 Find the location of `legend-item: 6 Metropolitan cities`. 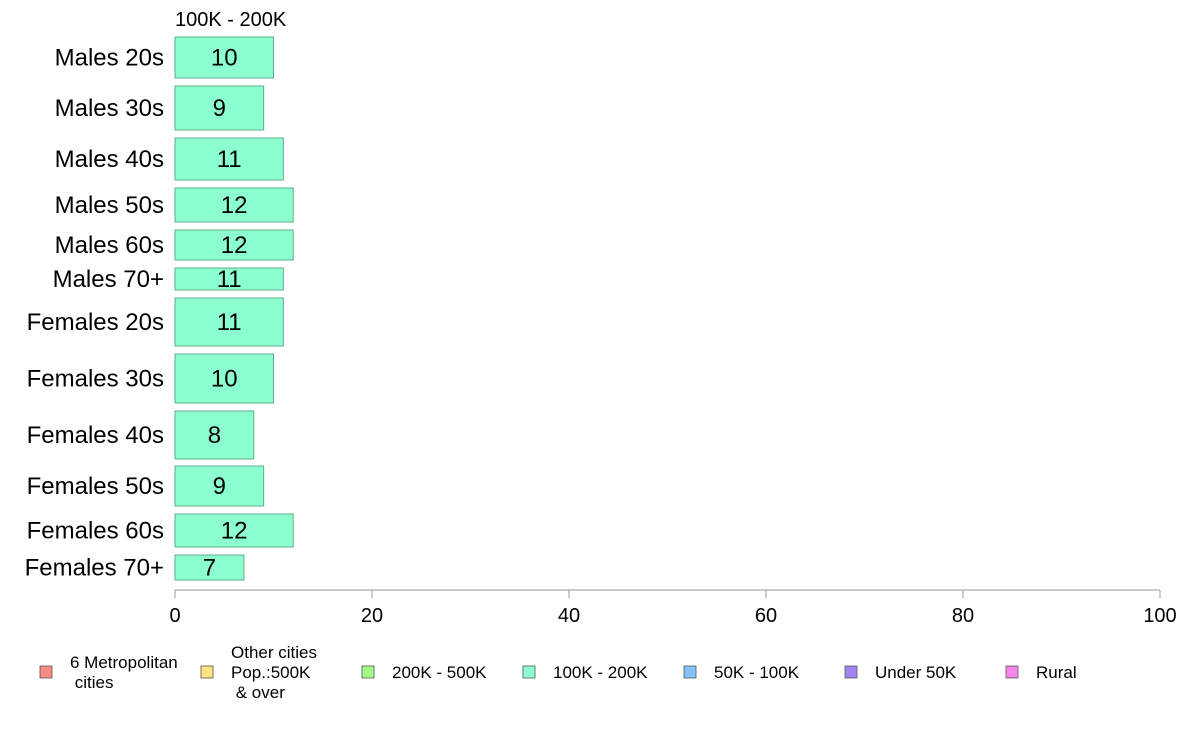

legend-item: 6 Metropolitan cities is located at coordinates (108, 672).